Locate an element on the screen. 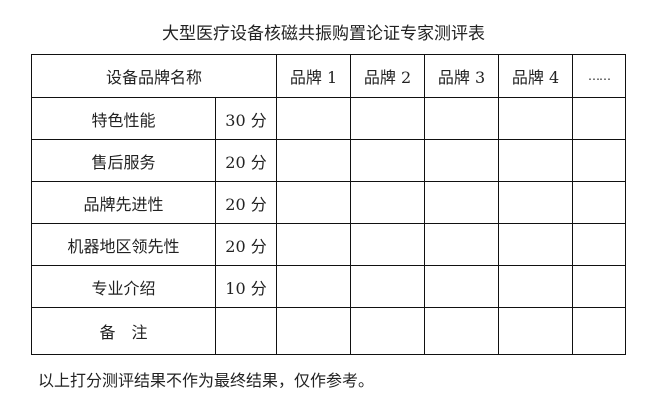 This screenshot has height=412, width=647. remarks-row: 备 注 is located at coordinates (328, 331).